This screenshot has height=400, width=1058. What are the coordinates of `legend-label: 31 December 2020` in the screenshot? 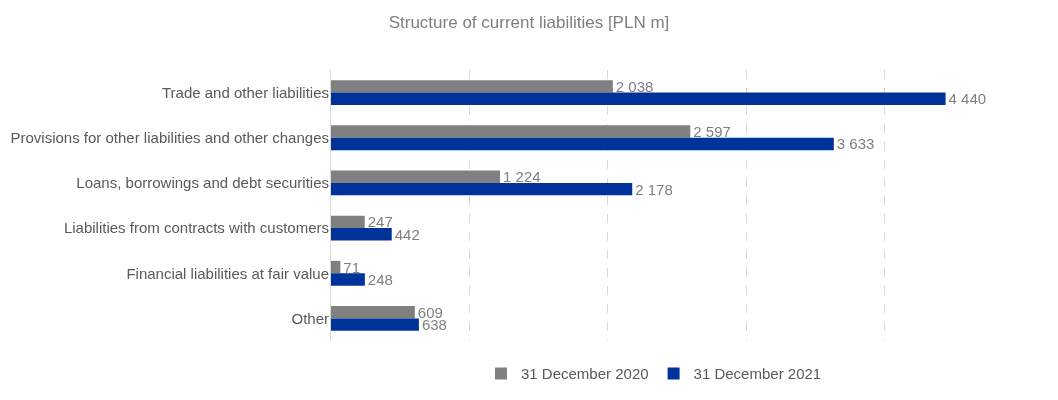 It's located at (585, 374).